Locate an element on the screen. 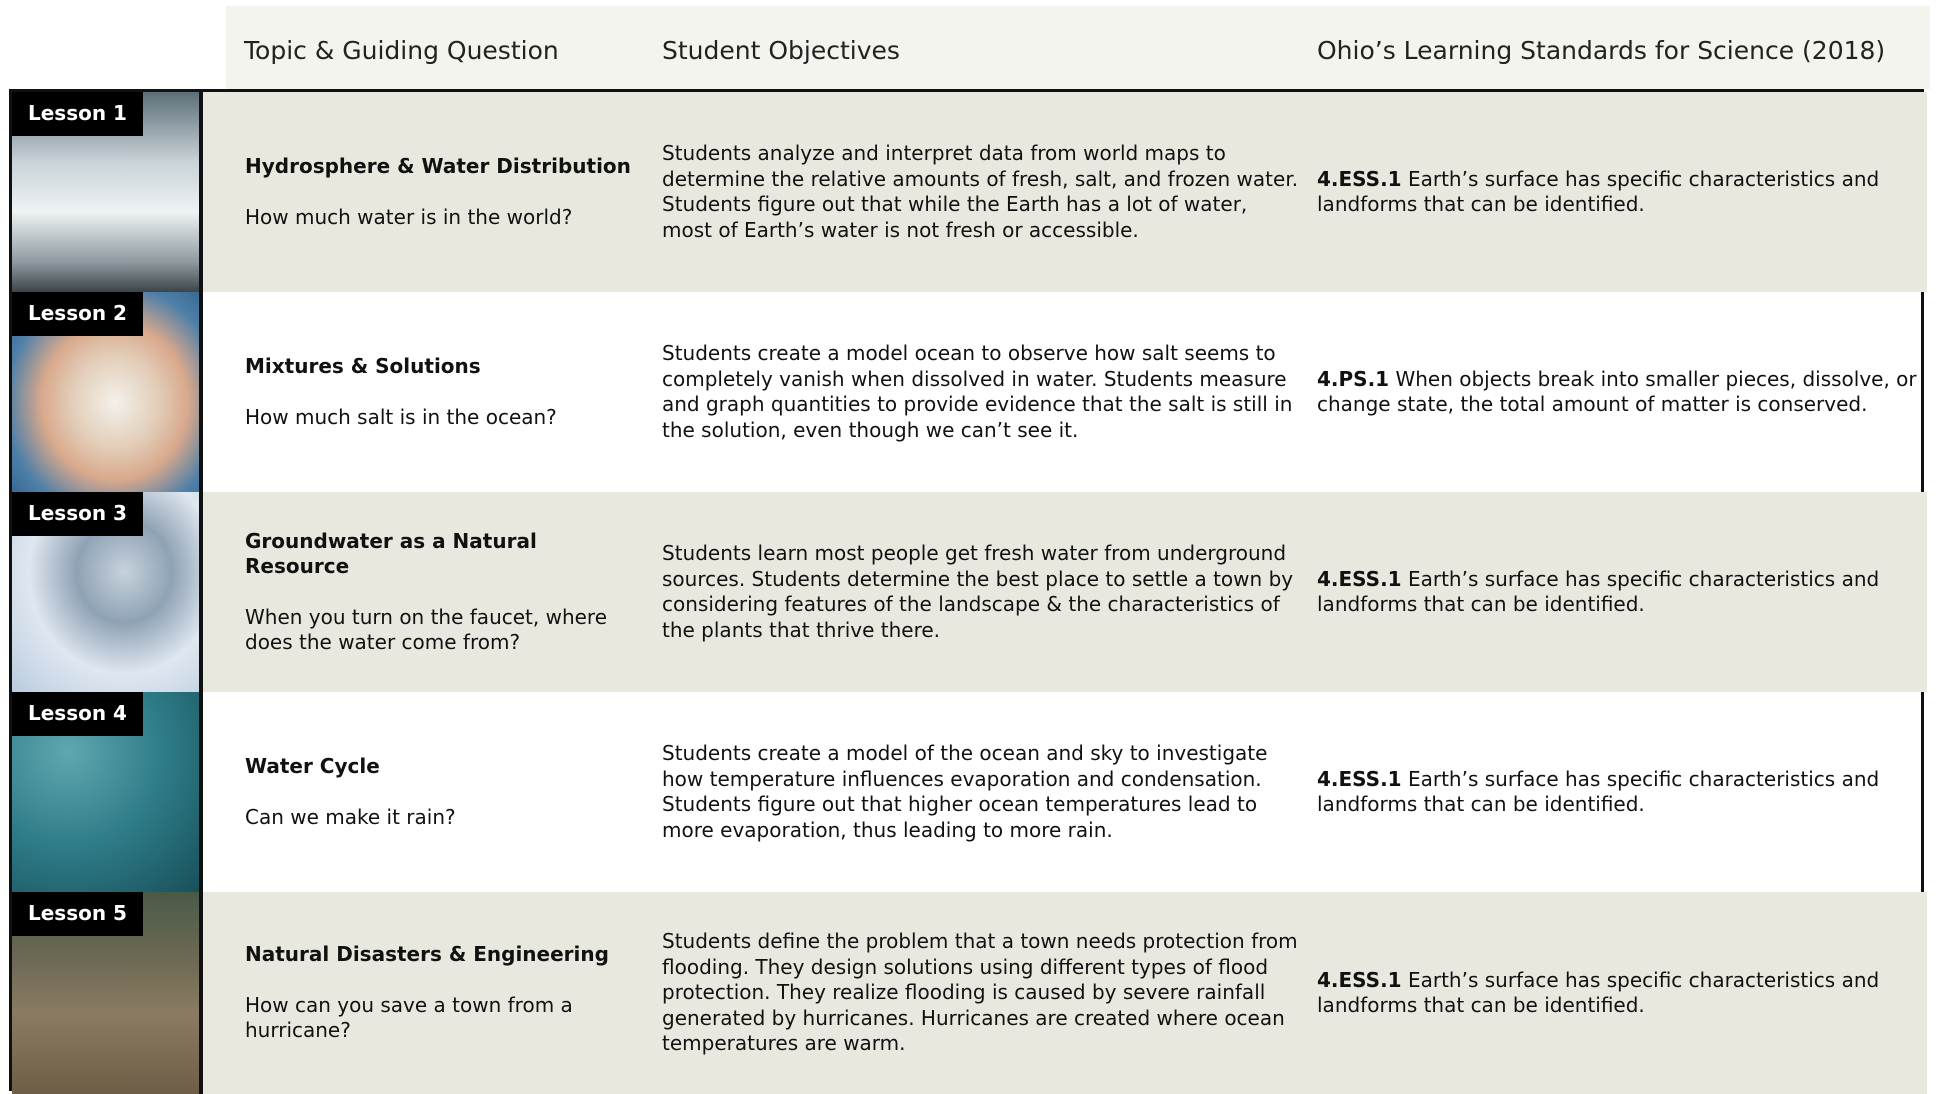 The width and height of the screenshot is (1937, 1094). lesson-image: Lesson 3 is located at coordinates (107, 592).